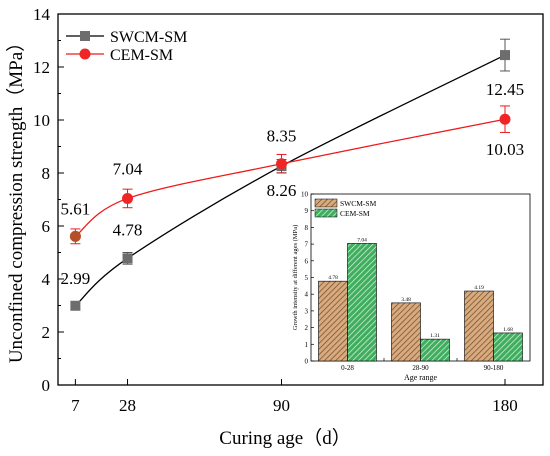 The width and height of the screenshot is (550, 456). What do you see at coordinates (307, 362) in the screenshot?
I see `inset-y-tick-label: 0` at bounding box center [307, 362].